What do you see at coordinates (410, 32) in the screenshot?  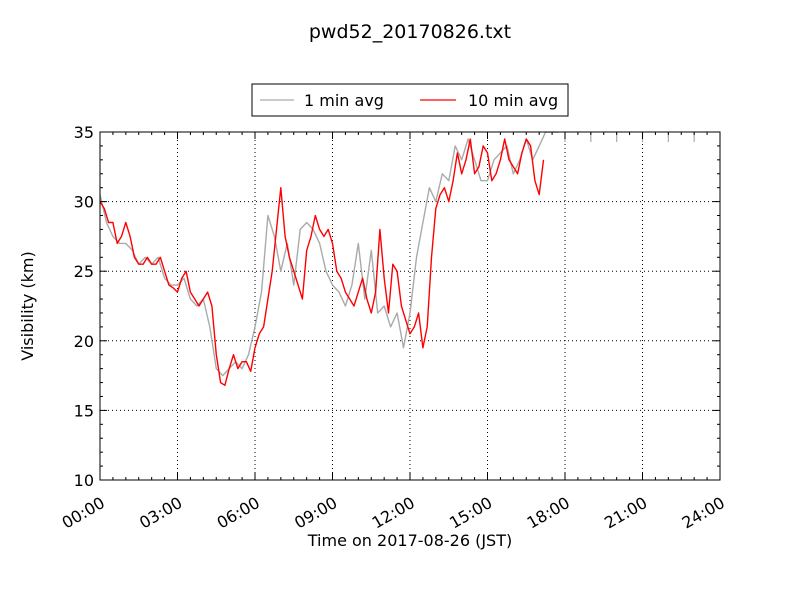 I see `chart-title: pwd52_20170826.txt` at bounding box center [410, 32].